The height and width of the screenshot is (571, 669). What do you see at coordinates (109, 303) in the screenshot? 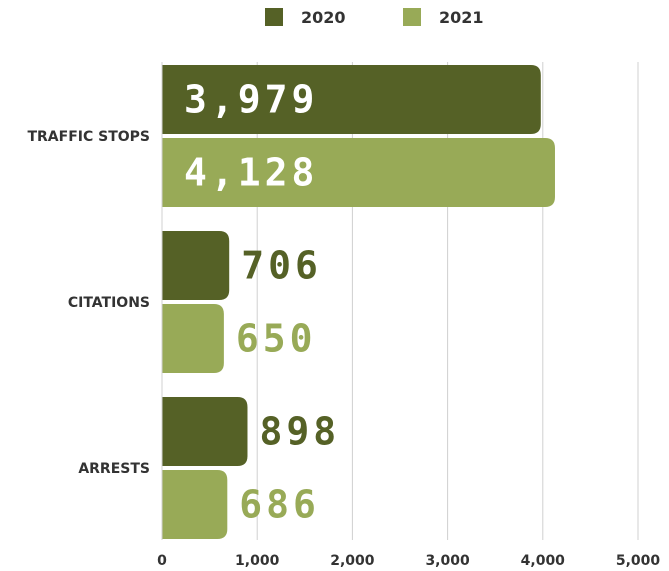
I see `category-label: CITATIONS` at bounding box center [109, 303].